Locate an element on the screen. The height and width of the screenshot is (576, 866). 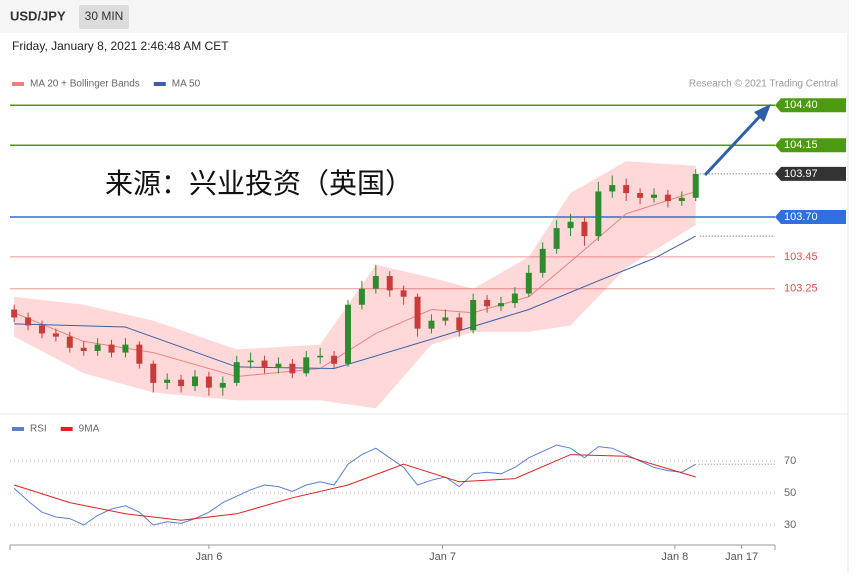
symbol: USD/JPY is located at coordinates (38, 15).